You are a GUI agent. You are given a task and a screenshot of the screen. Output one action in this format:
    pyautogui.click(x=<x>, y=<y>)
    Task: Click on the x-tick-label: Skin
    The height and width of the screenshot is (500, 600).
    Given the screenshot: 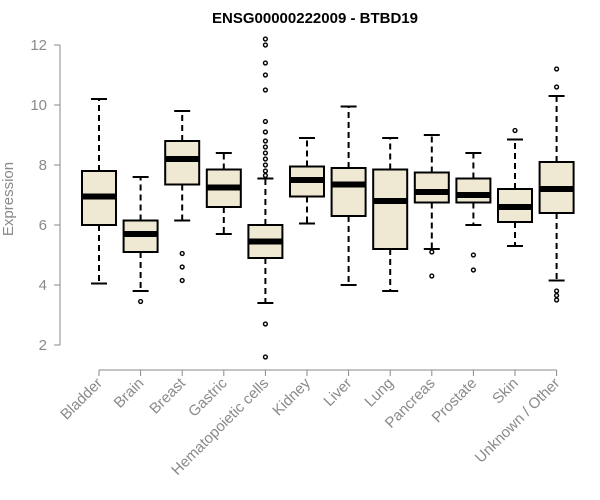 What is the action you would take?
    pyautogui.click(x=505, y=391)
    